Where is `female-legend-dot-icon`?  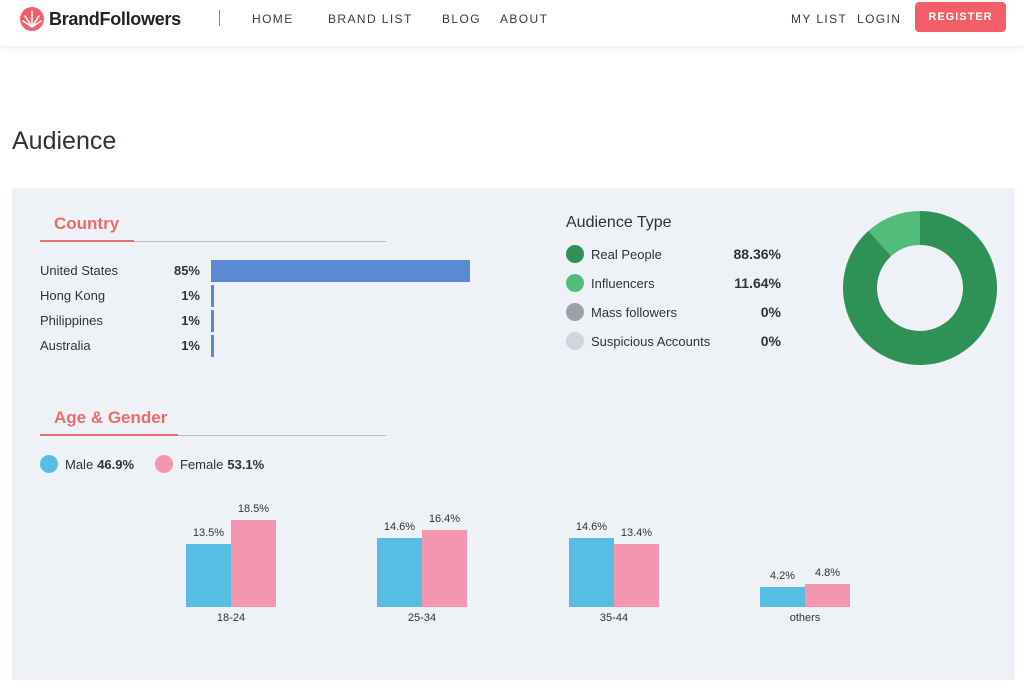 female-legend-dot-icon is located at coordinates (164, 464).